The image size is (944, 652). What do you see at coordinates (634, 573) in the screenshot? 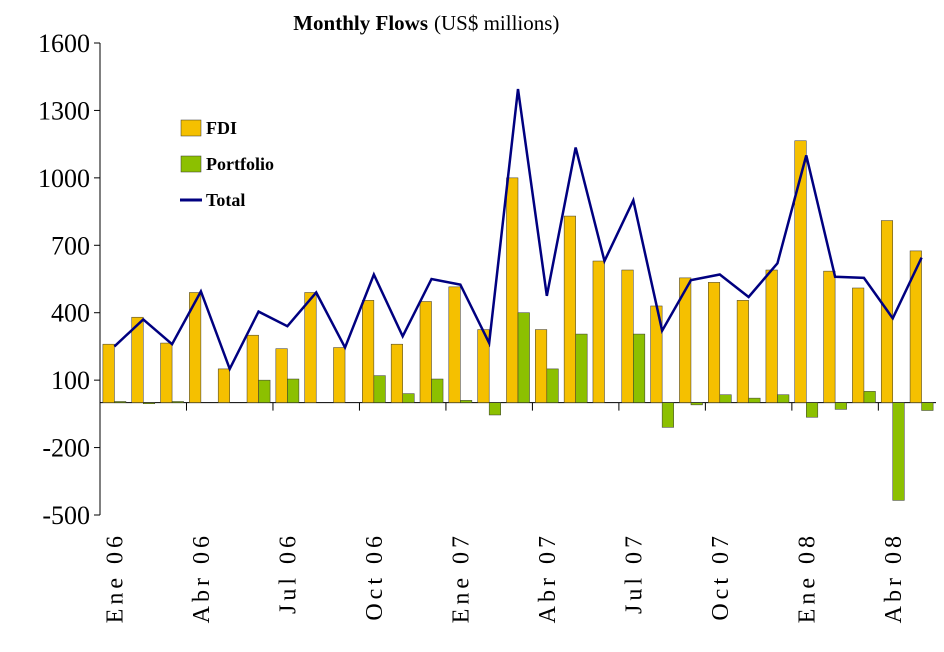
I see `x-tick-label: Jul 07` at bounding box center [634, 573].